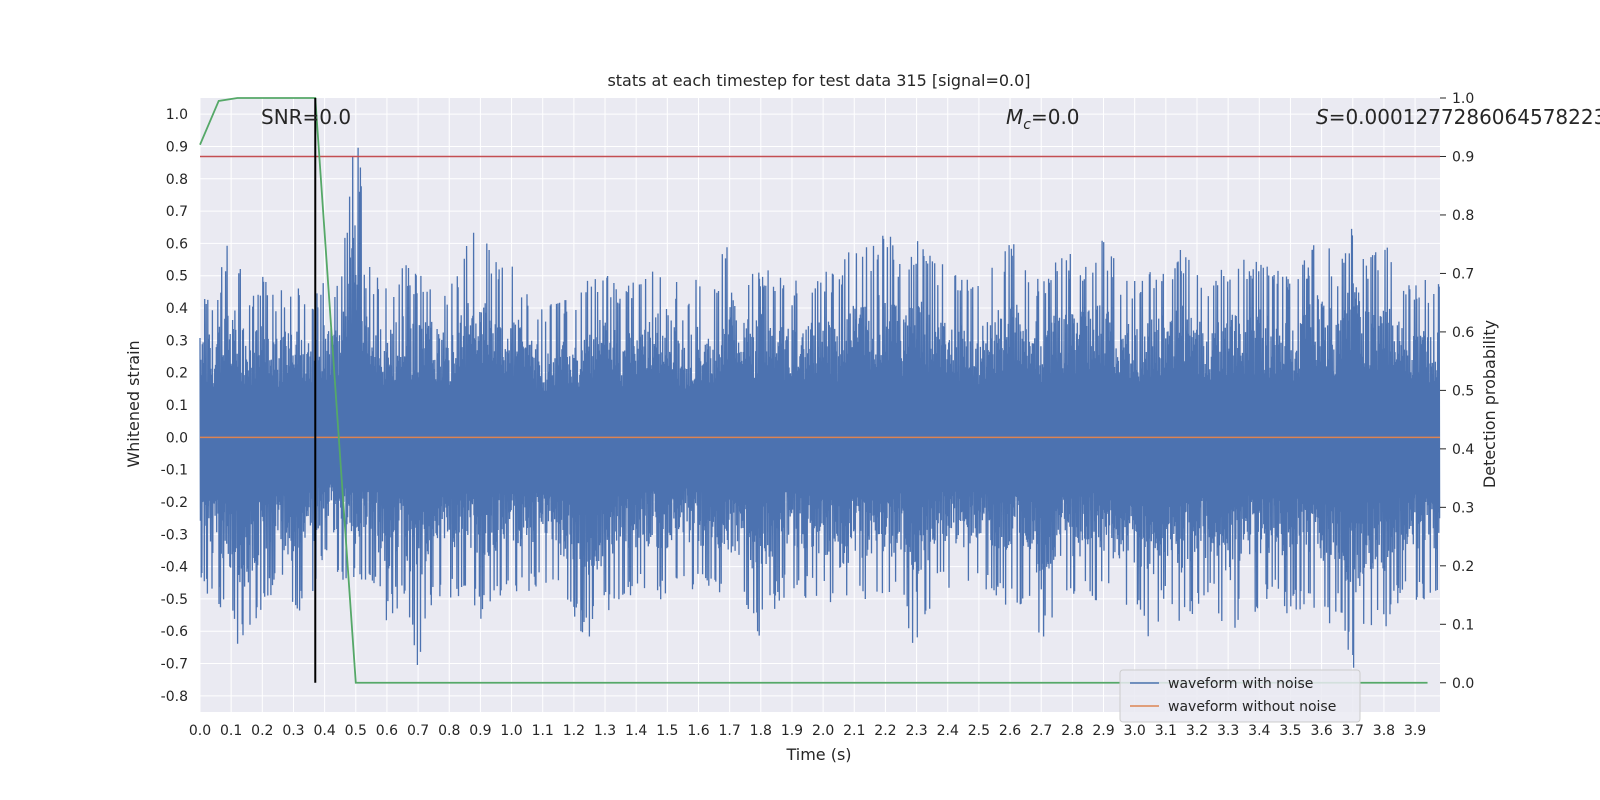 The image size is (1600, 800). What do you see at coordinates (262, 731) in the screenshot?
I see `x-tick-label: 0.2` at bounding box center [262, 731].